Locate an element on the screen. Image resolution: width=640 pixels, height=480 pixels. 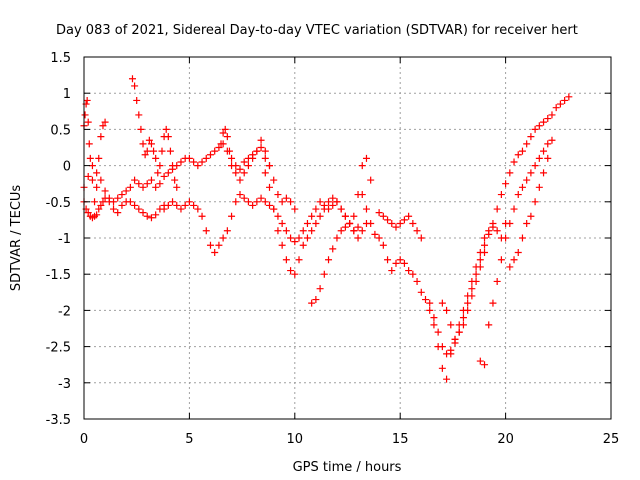
y-tick-label: -3 is located at coordinates (64, 384).